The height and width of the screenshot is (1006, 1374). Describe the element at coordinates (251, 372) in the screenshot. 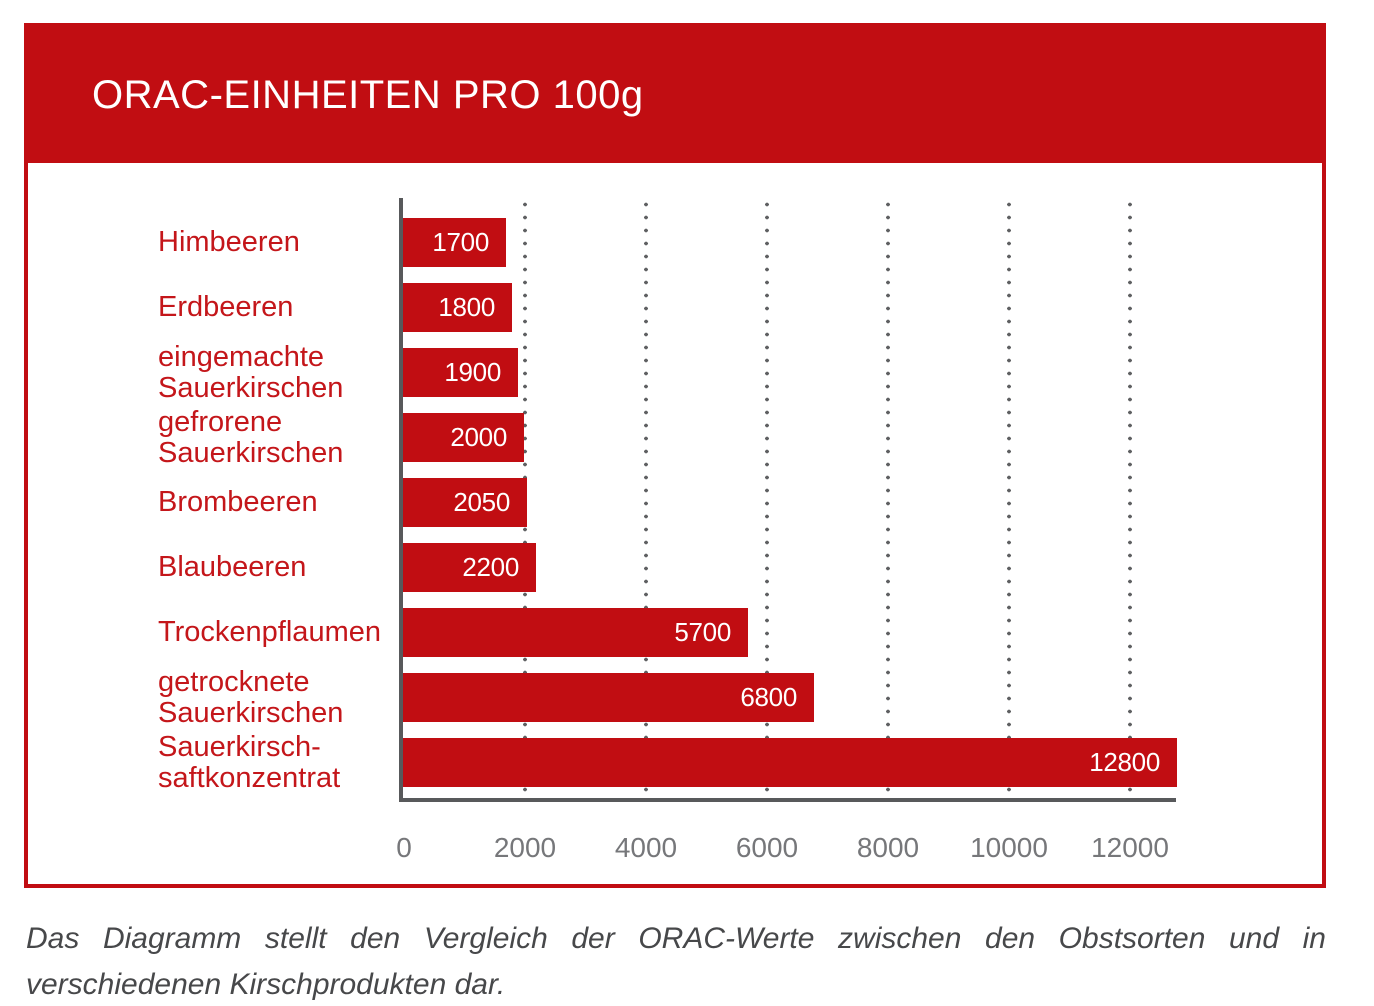

I see `category-label: eingemachte Sauerkirschen` at that location.